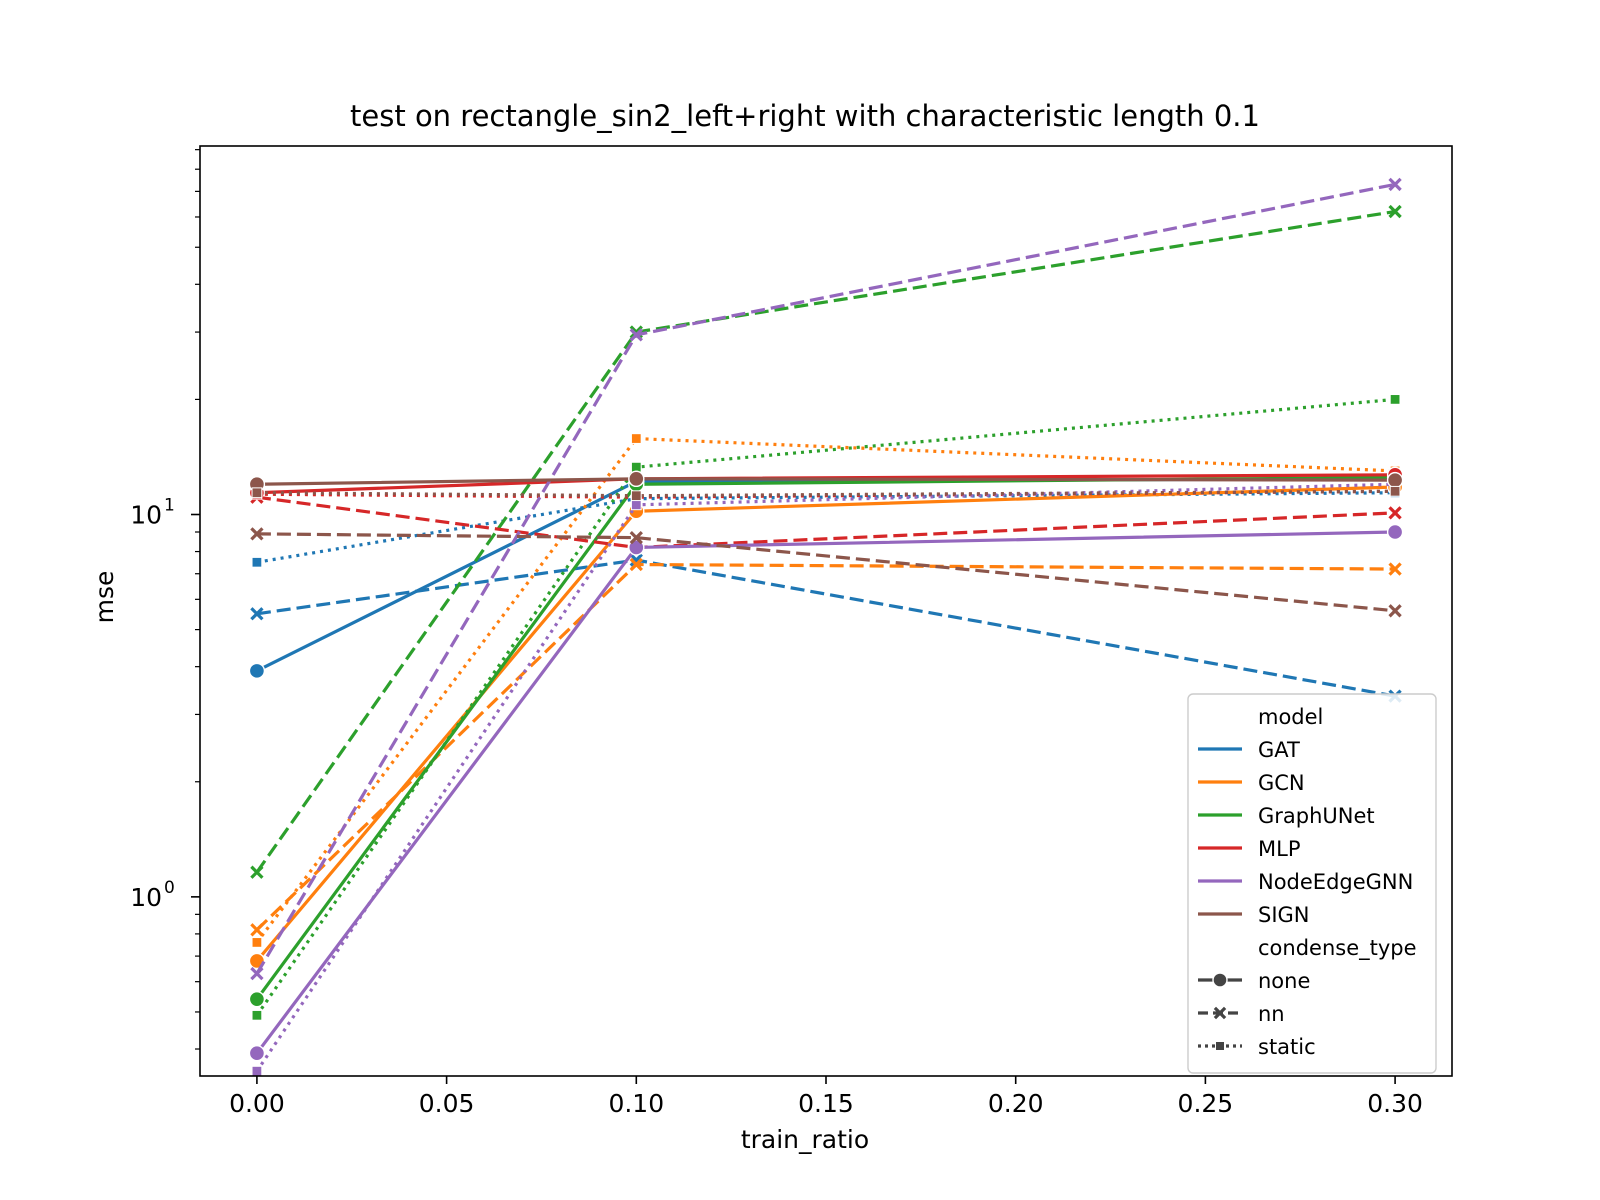 The width and height of the screenshot is (1600, 1200). I want to click on data-point-graphunet-none, so click(257, 999).